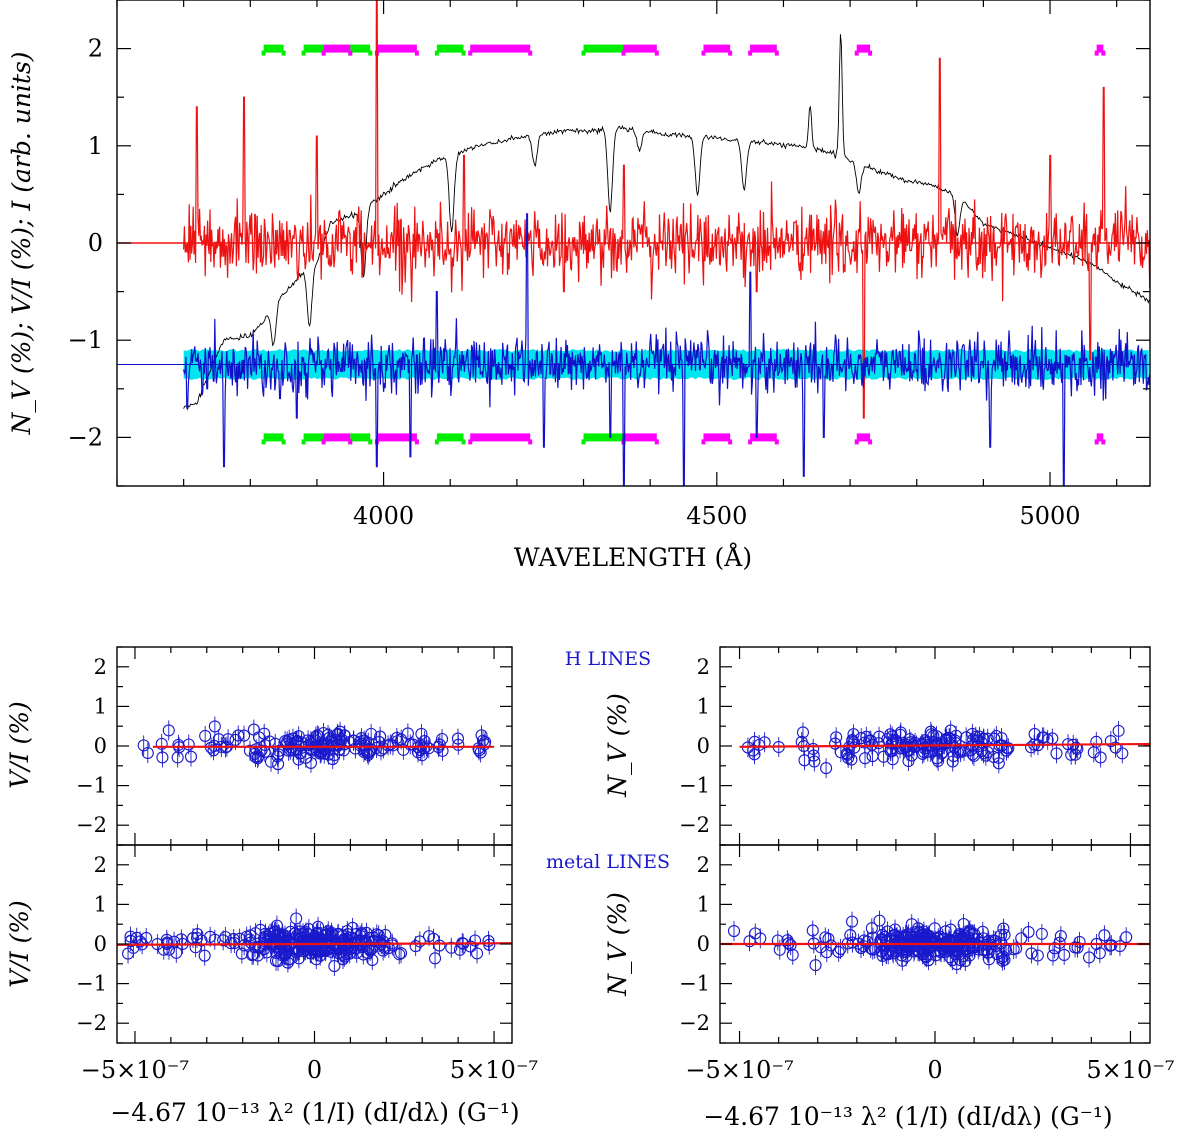 This screenshot has height=1137, width=1200. I want to click on spectrum-y-axis-label: N_V (%); V/I (%); I (arb. units), so click(21, 243).